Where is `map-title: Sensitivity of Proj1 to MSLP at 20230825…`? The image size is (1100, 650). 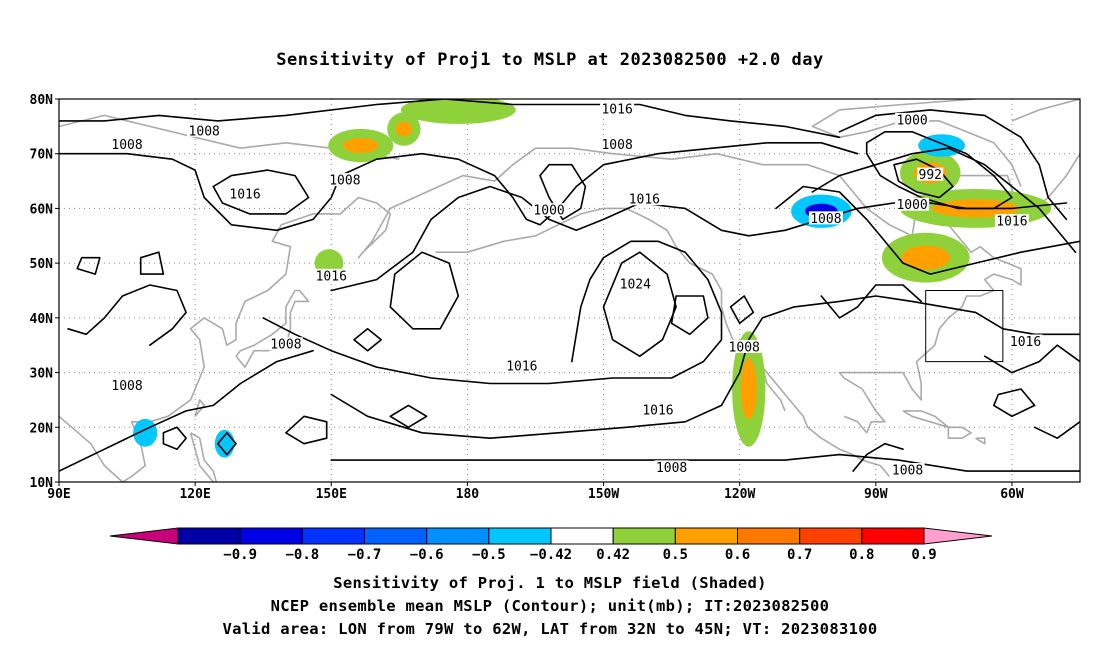 map-title: Sensitivity of Proj1 to MSLP at 20230825… is located at coordinates (550, 60).